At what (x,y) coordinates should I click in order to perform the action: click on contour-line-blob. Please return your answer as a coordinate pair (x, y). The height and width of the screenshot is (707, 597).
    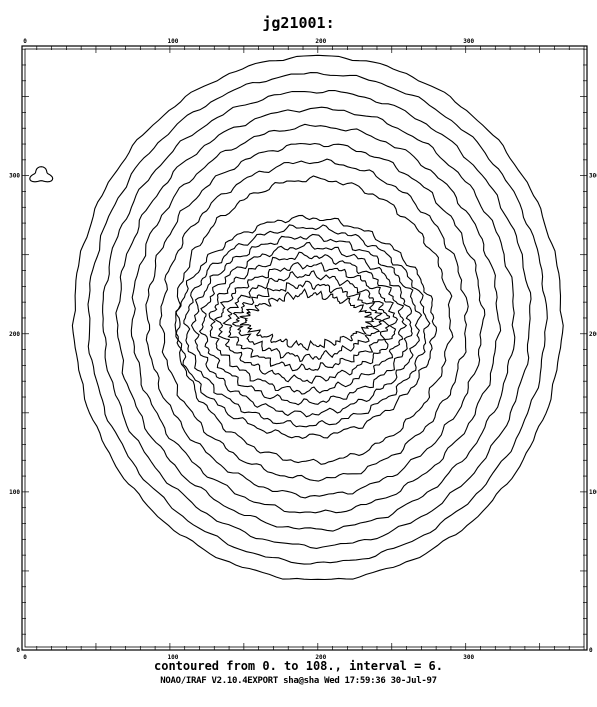
    Looking at the image, I should click on (41, 174).